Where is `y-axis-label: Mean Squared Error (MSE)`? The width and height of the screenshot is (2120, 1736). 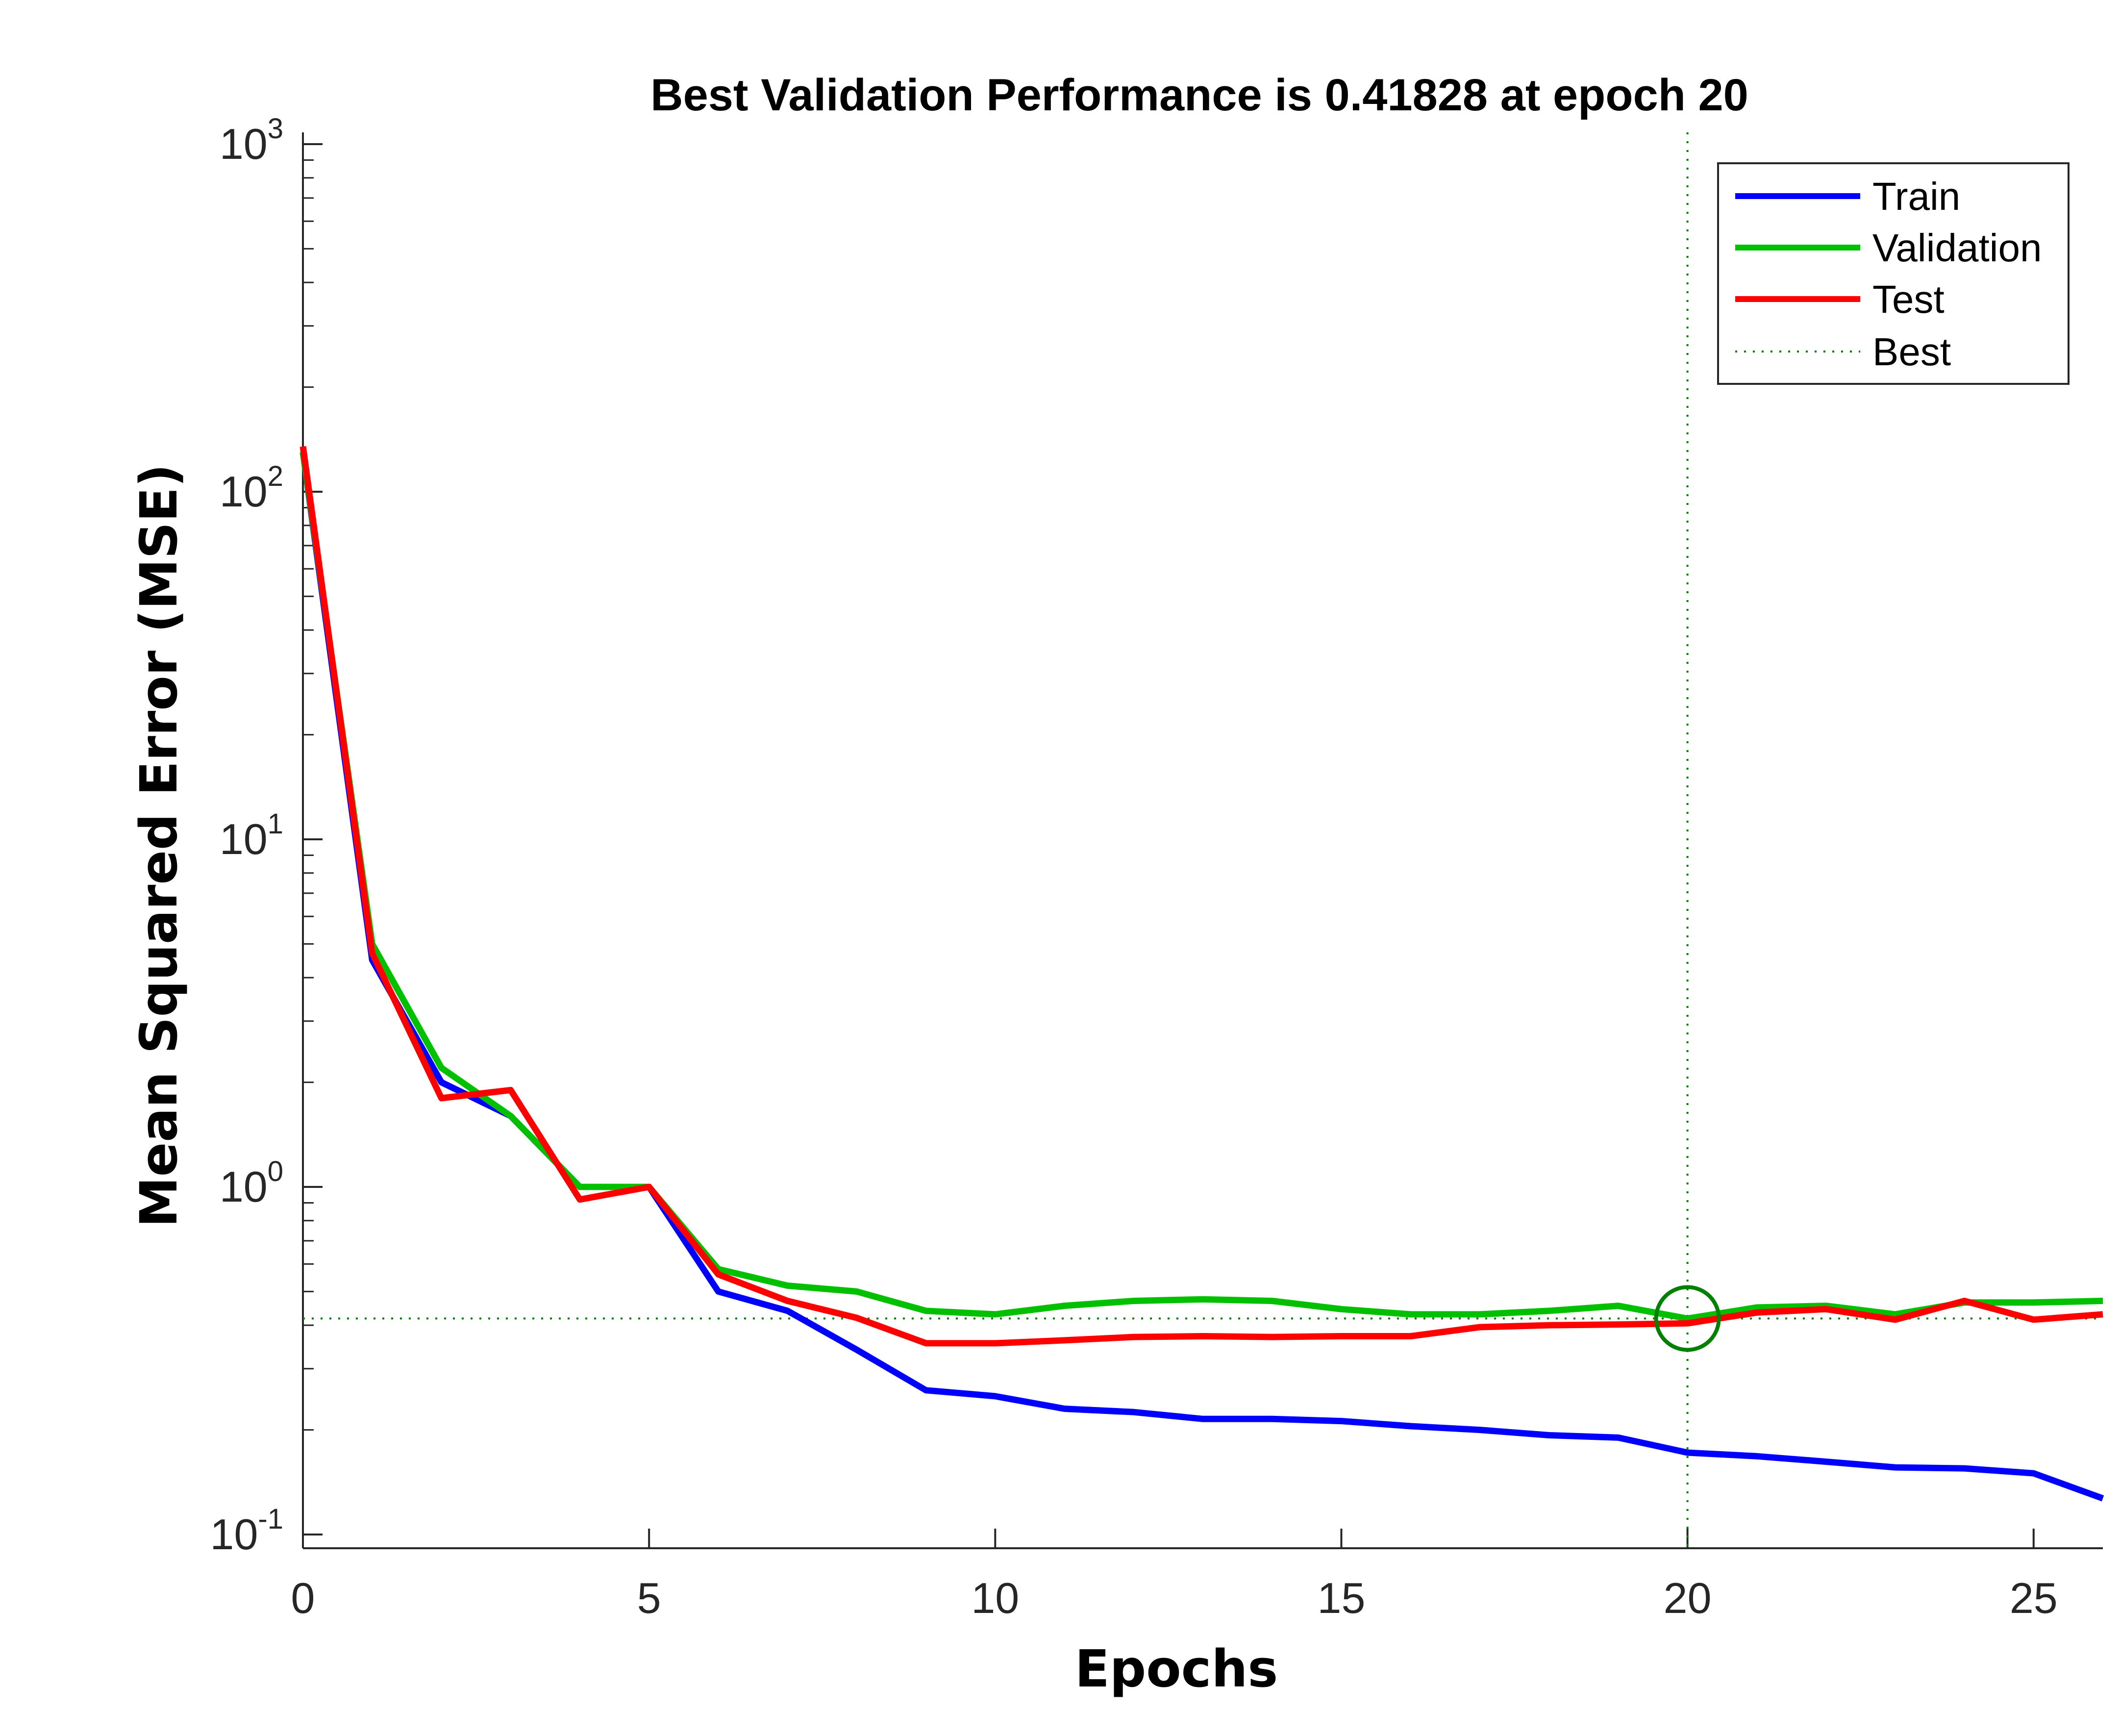 y-axis-label: Mean Squared Error (MSE) is located at coordinates (159, 846).